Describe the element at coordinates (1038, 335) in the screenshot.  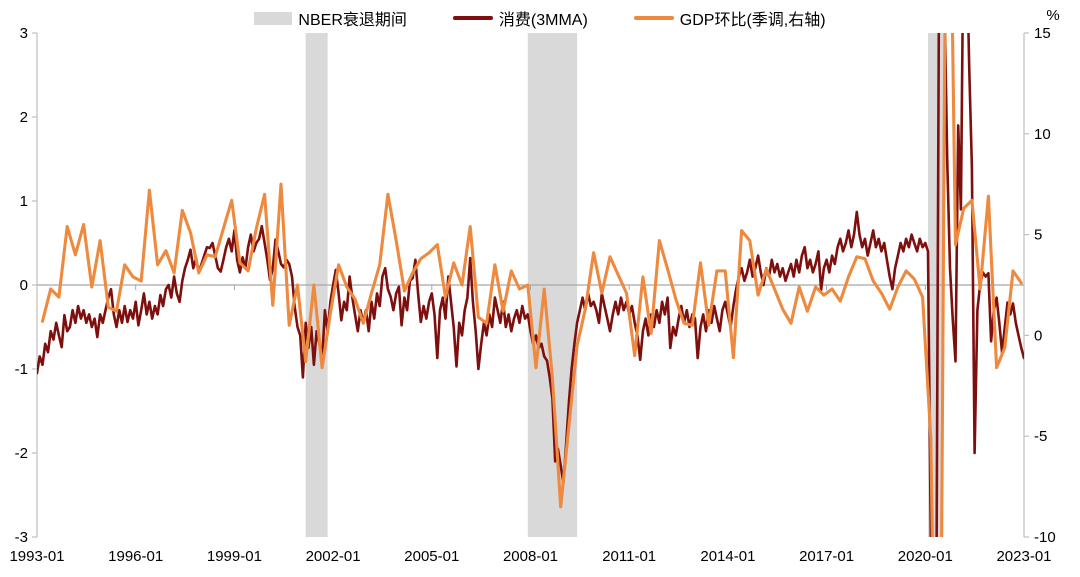
I see `right-axis-tick-label: 0` at that location.